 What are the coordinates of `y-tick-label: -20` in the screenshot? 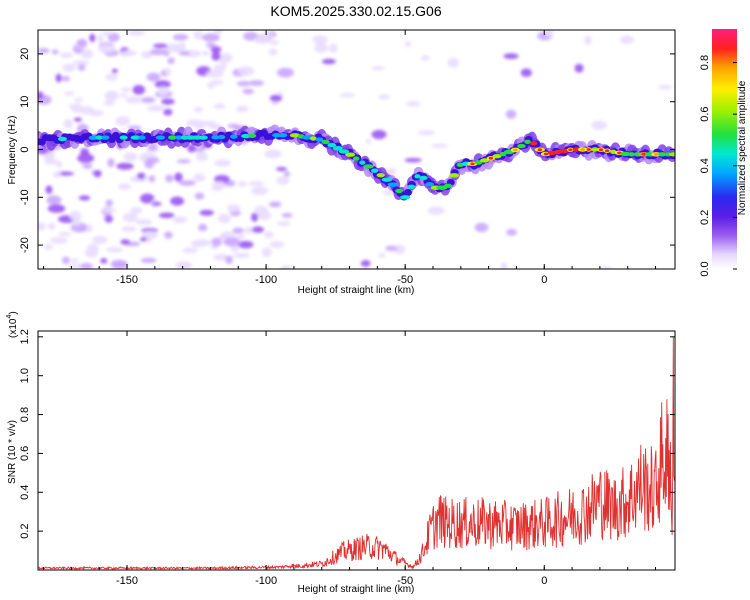 It's located at (25, 245).